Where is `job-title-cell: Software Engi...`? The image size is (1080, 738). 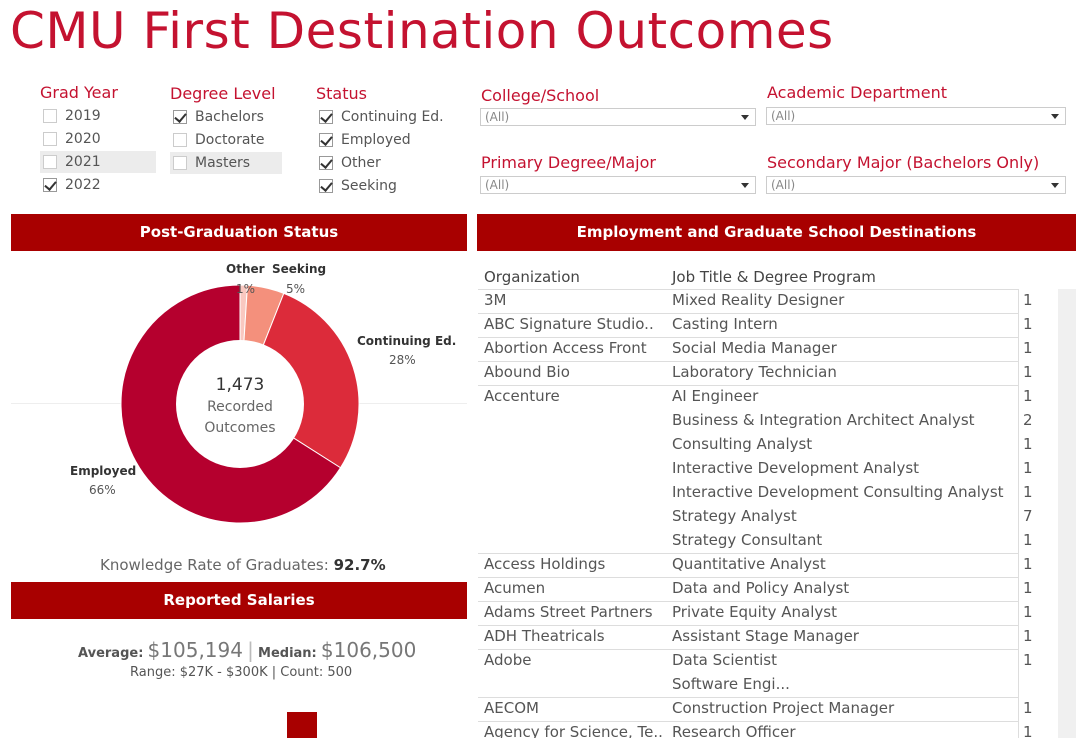
job-title-cell: Software Engi... is located at coordinates (731, 684).